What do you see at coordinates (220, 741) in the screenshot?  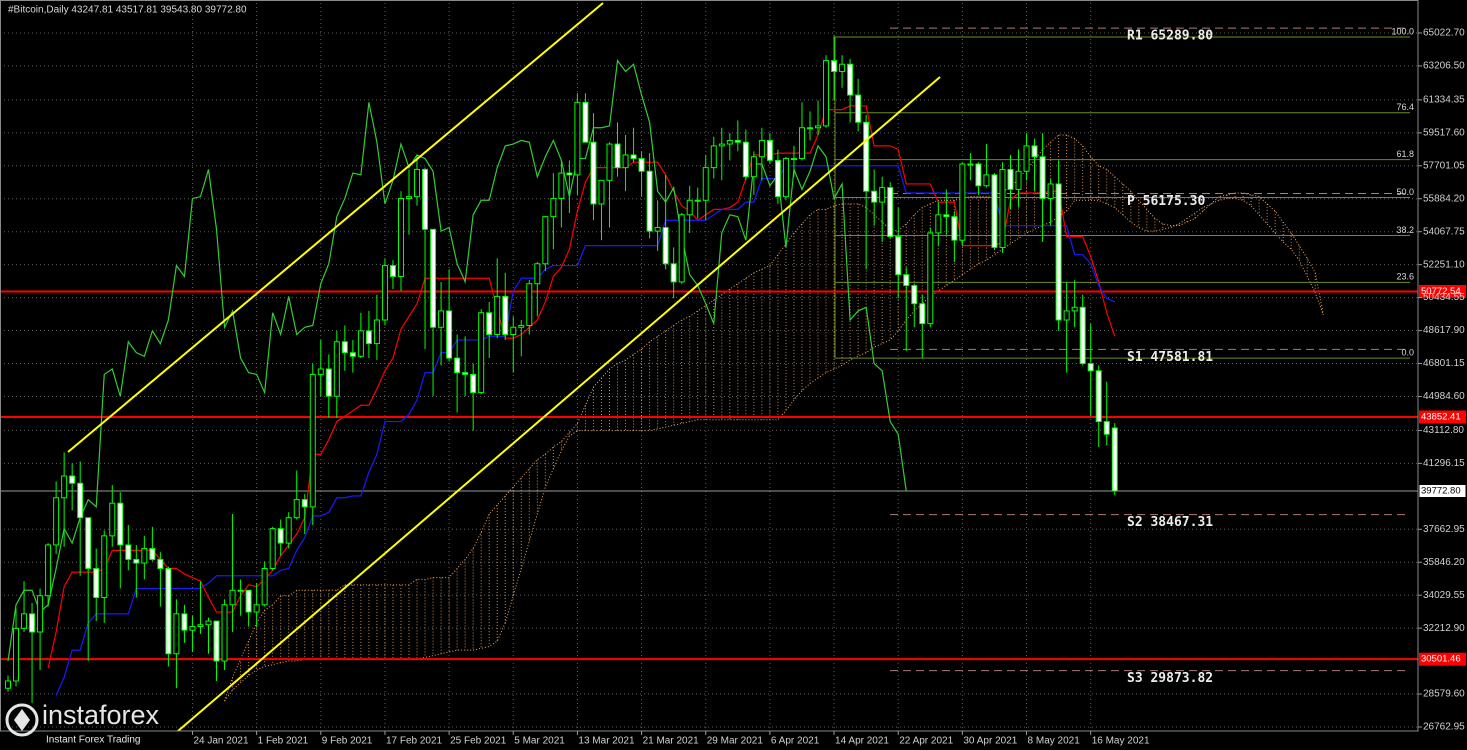 I see `x-tick-label: 24 Jan 2021` at bounding box center [220, 741].